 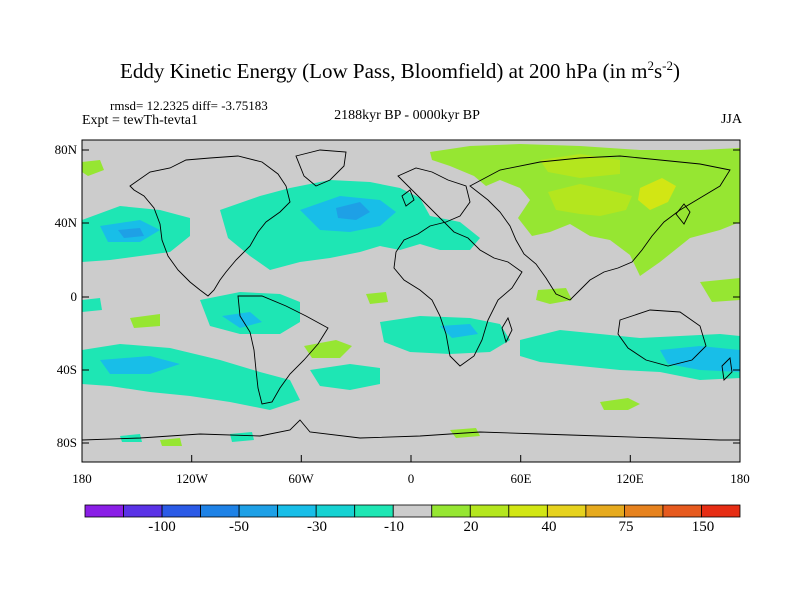 I want to click on indian-ocean-green-patch, so click(x=554, y=296).